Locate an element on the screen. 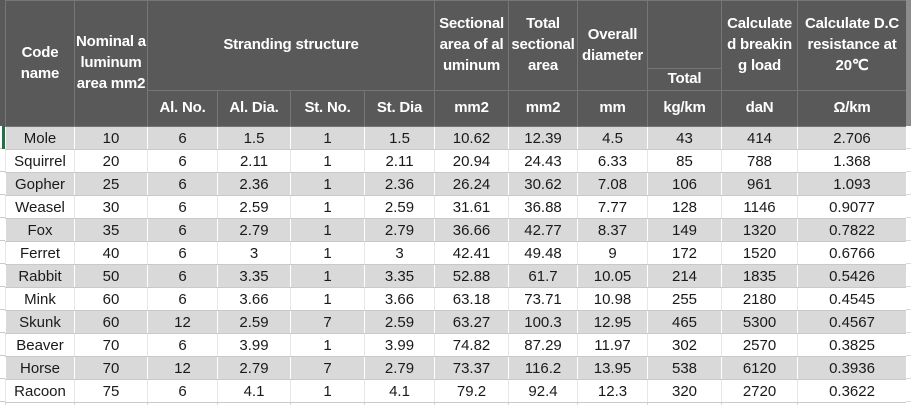  cell-value: 7 is located at coordinates (327, 368).